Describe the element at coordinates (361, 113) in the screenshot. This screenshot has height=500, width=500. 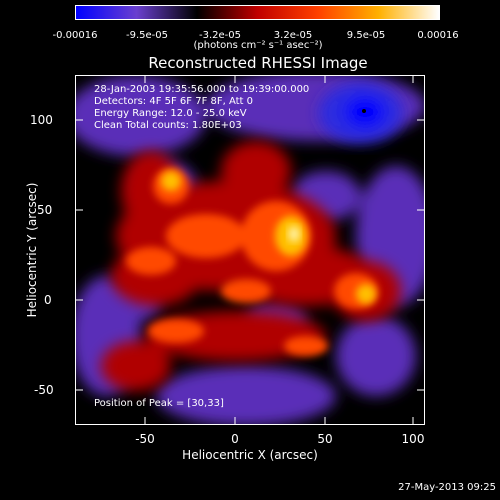
I see `negative-peak` at that location.